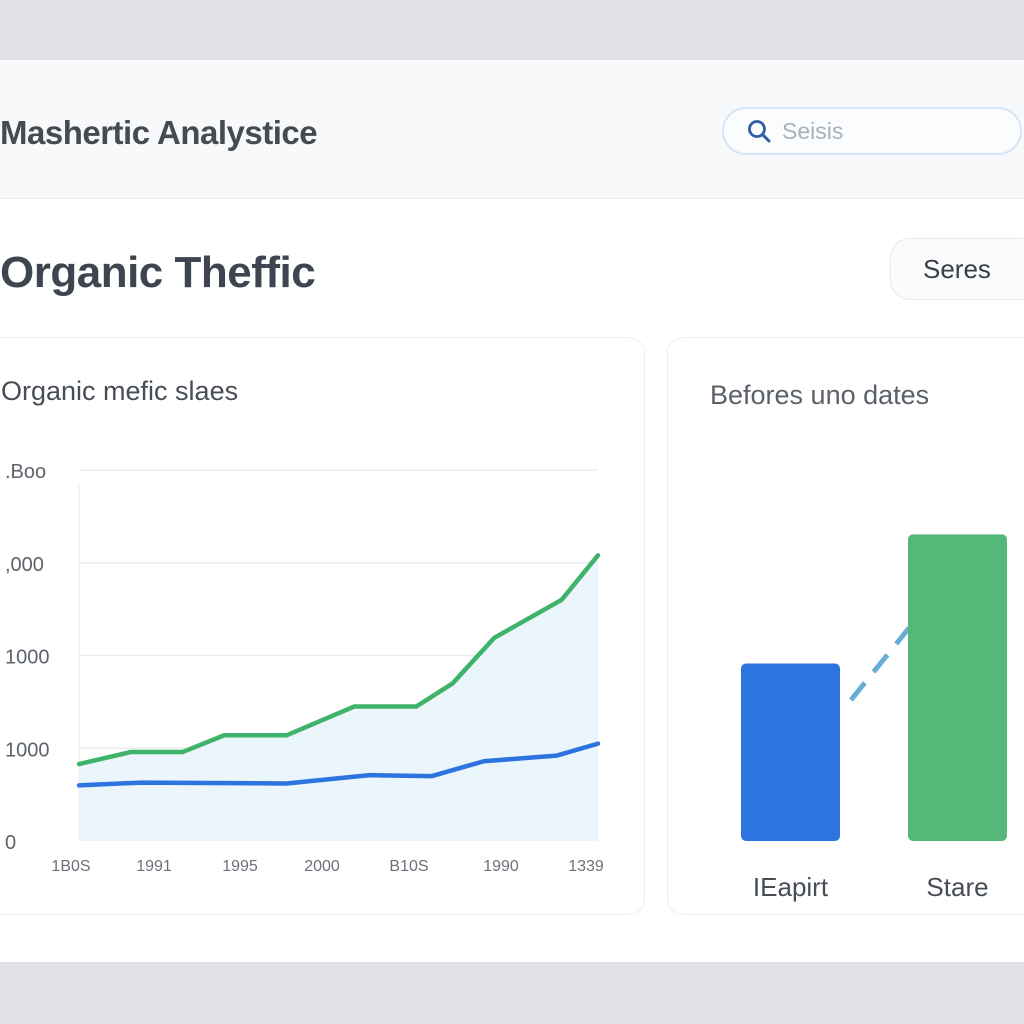  I want to click on bar-label-2: Stare, so click(957, 887).